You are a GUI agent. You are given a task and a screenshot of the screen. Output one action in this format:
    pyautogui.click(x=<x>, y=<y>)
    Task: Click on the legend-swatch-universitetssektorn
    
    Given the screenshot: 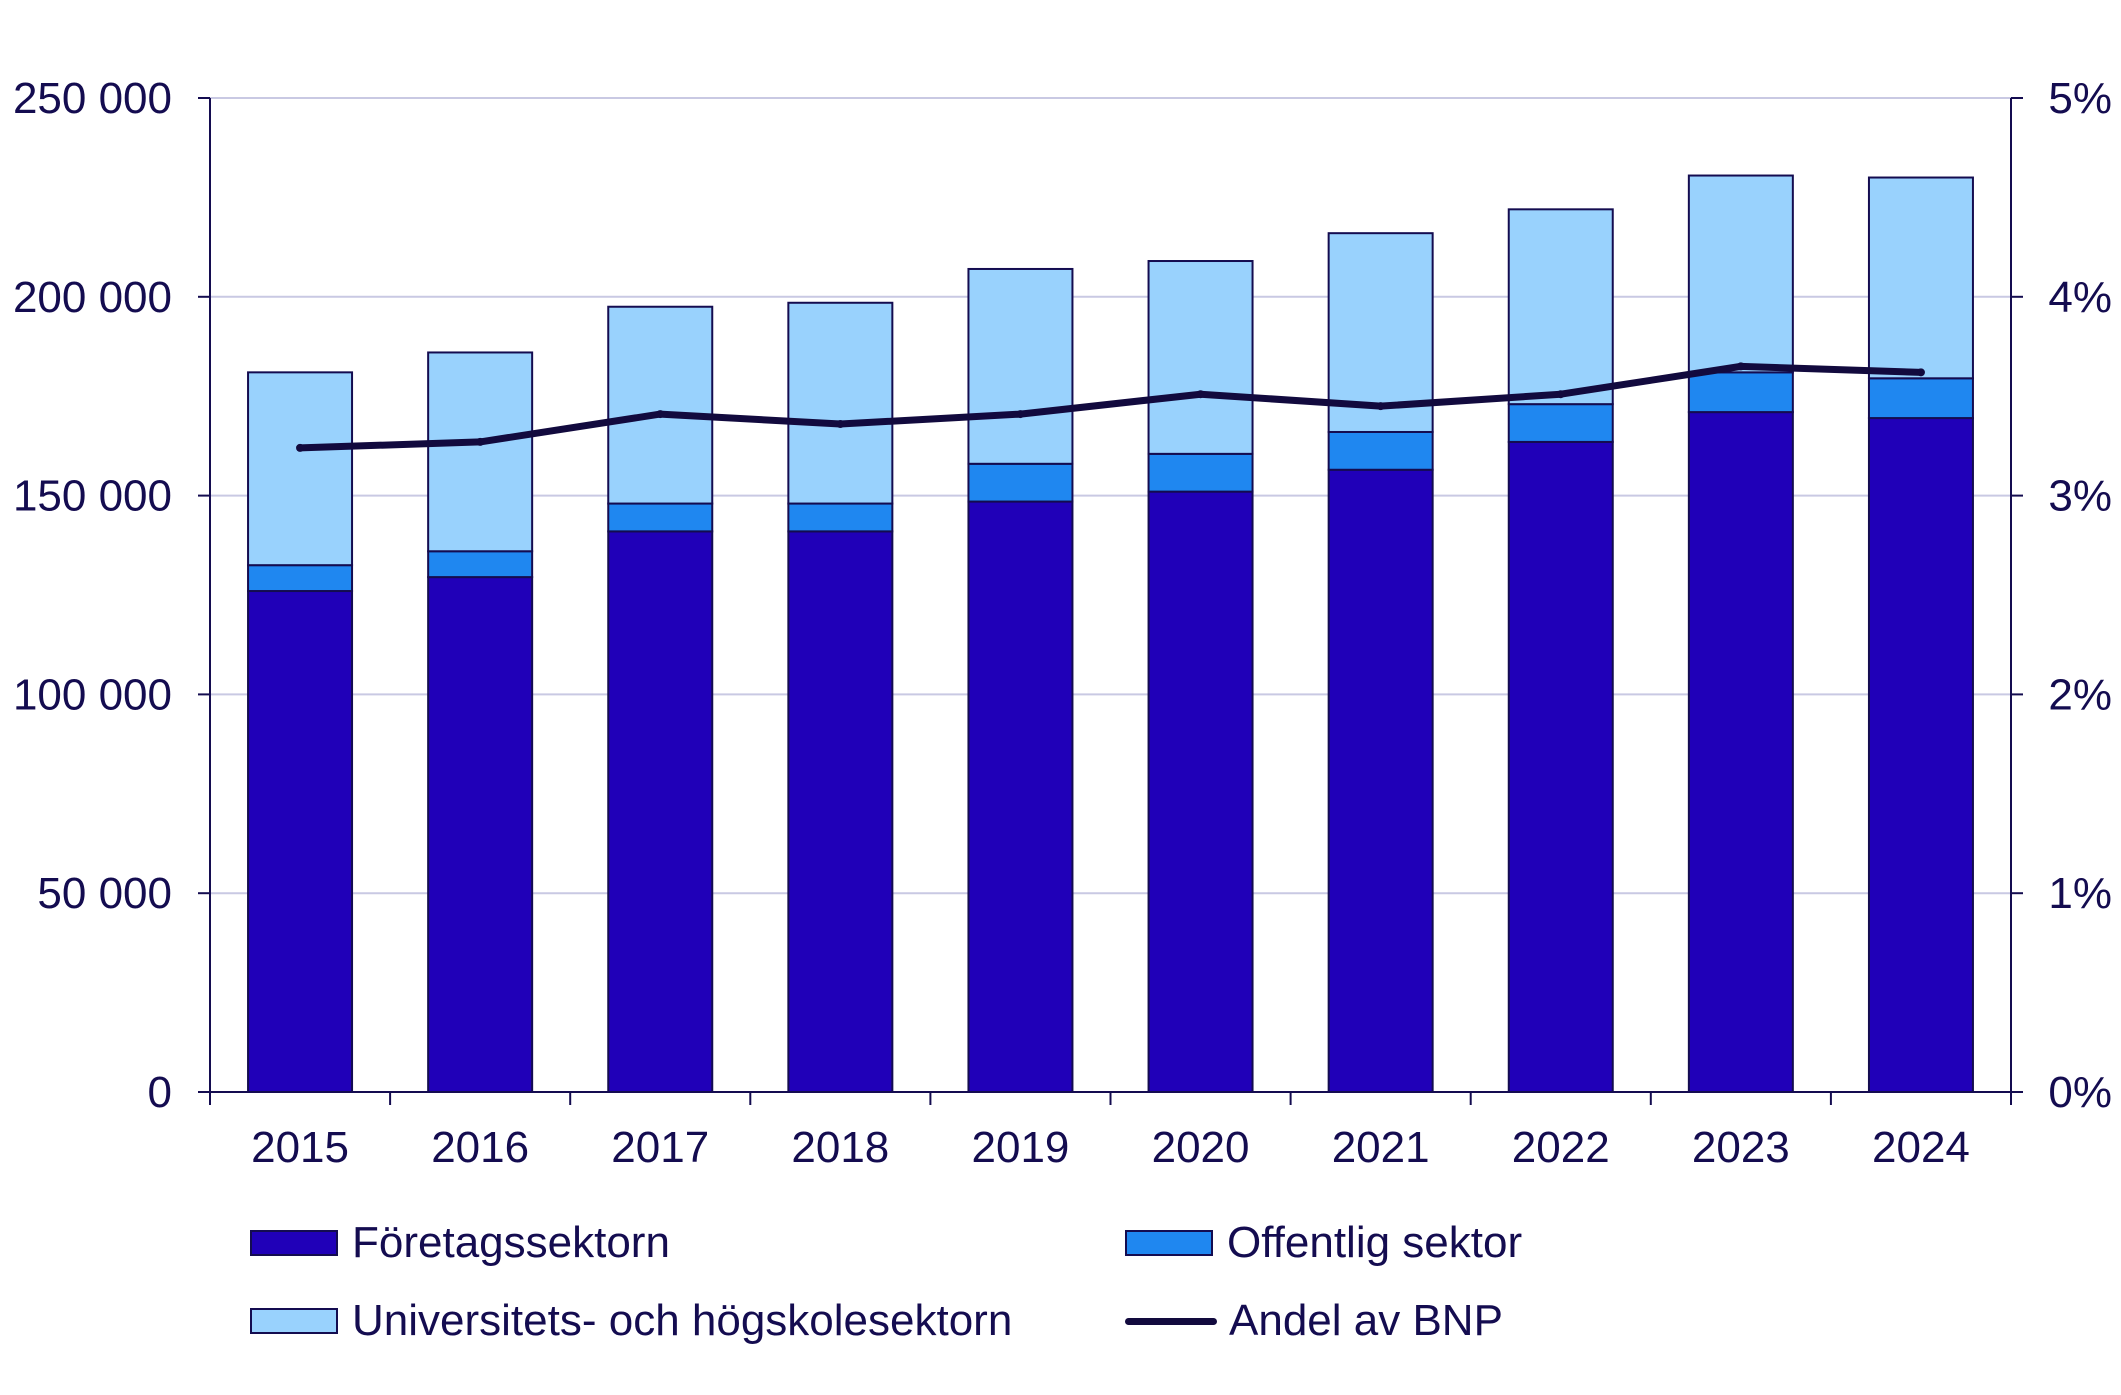 What is the action you would take?
    pyautogui.click(x=294, y=1321)
    